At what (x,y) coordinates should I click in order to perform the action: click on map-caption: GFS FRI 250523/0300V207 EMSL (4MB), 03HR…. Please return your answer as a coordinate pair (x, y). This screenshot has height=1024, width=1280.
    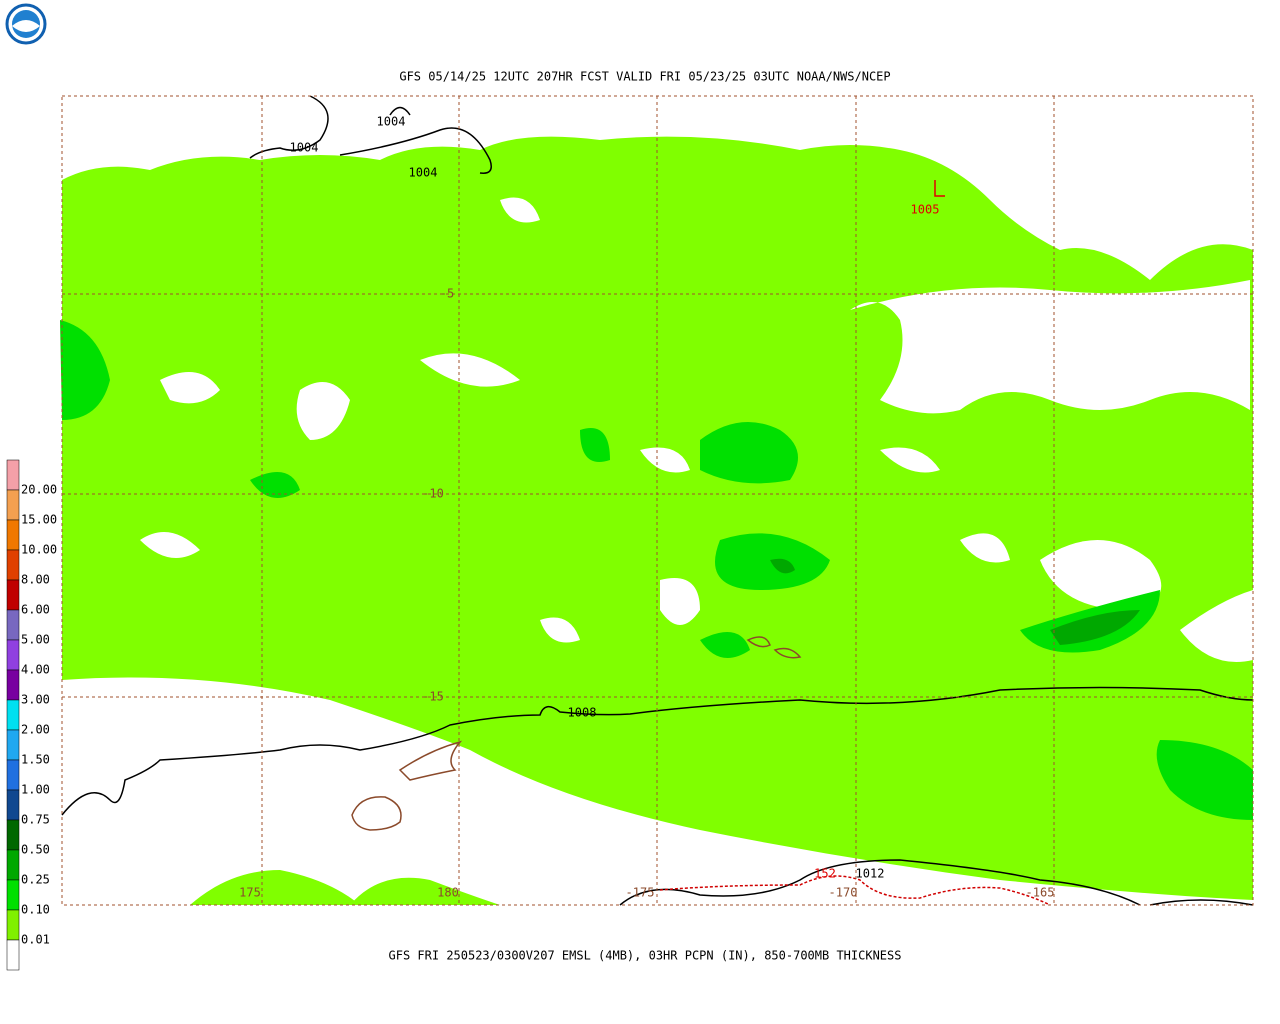
    Looking at the image, I should click on (645, 956).